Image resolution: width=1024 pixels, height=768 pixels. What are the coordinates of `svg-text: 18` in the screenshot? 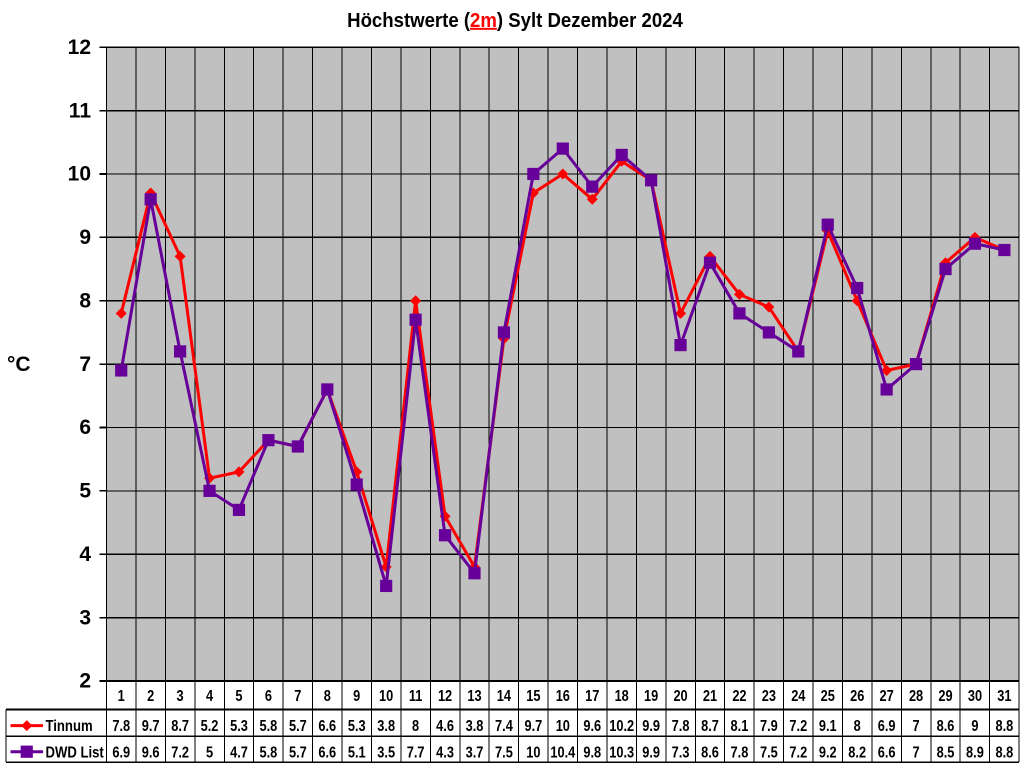 It's located at (622, 697).